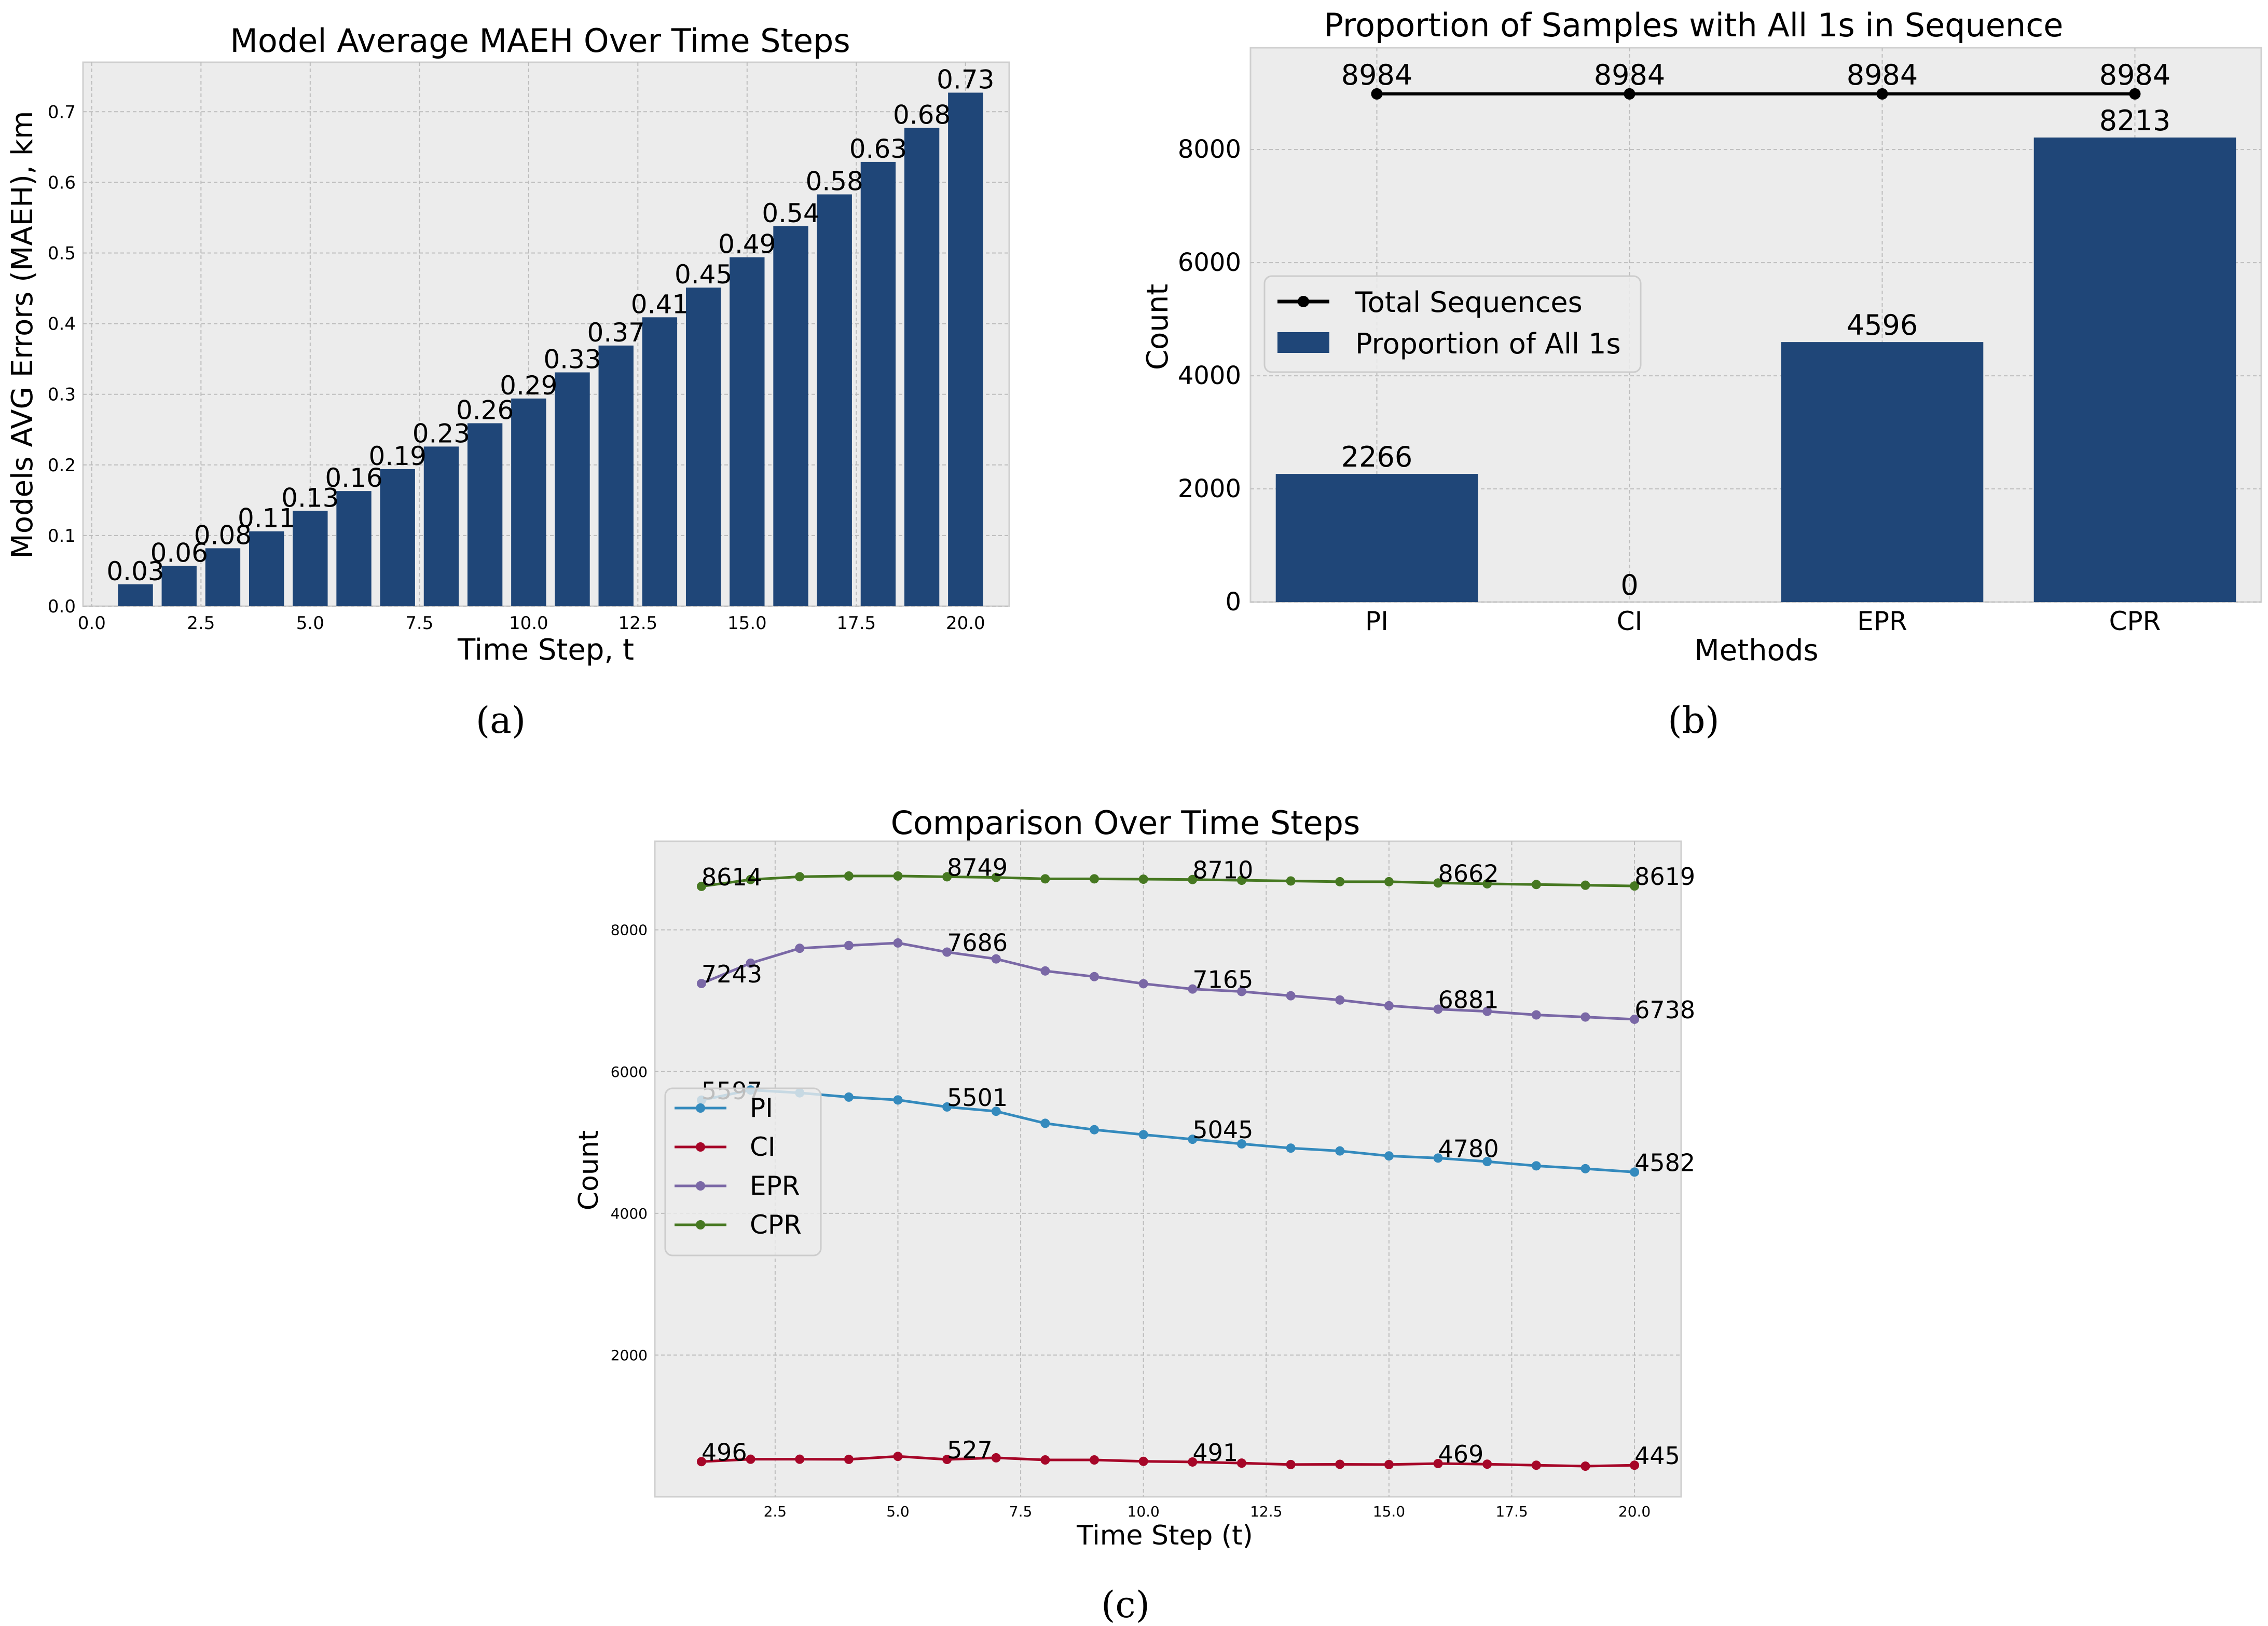  I want to click on panel-c-legend: PI CI EPR CPR, so click(743, 1171).